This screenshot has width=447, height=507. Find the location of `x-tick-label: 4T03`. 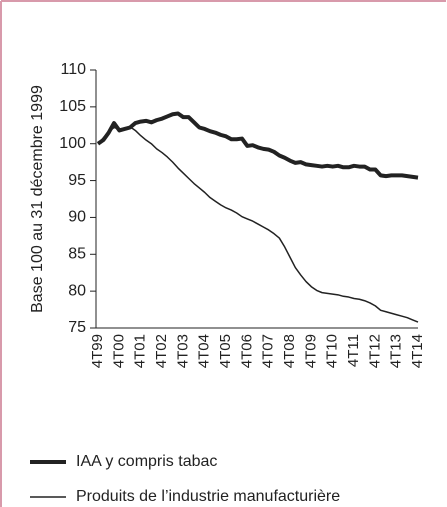

x-tick-label: 4T03 is located at coordinates (182, 351).